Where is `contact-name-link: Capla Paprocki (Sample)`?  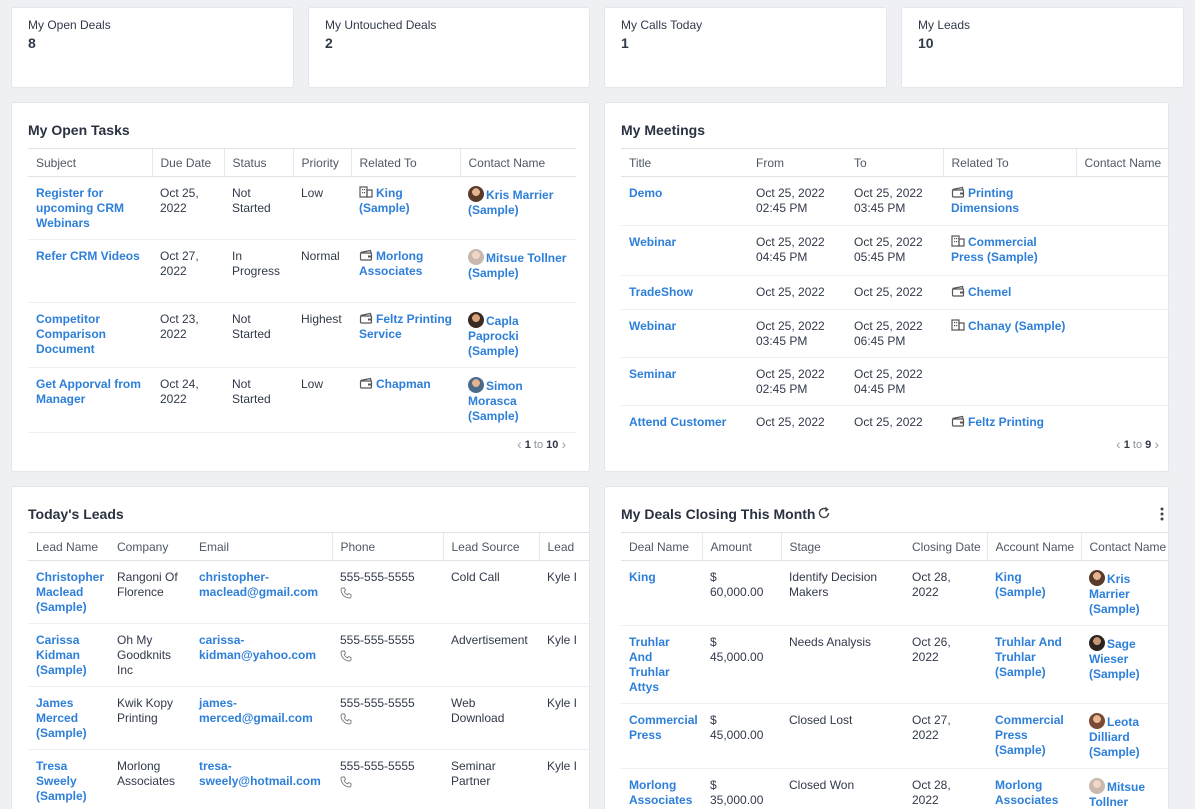
contact-name-link: Capla Paprocki (Sample) is located at coordinates (493, 336).